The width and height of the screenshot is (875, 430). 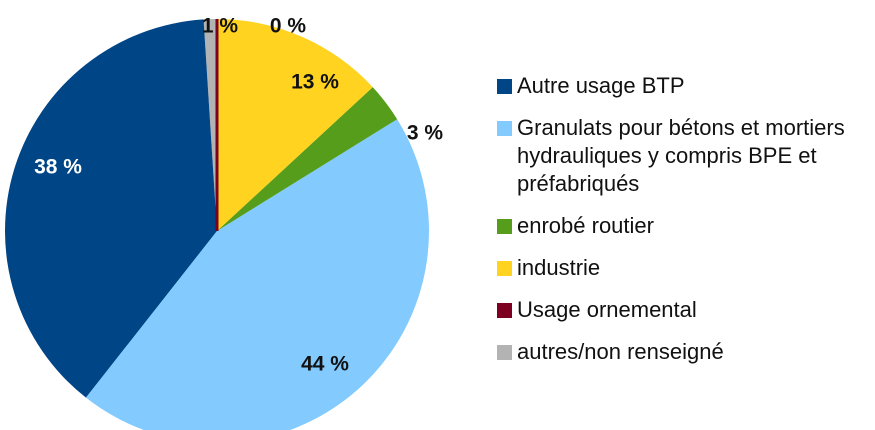 I want to click on legend-item: enrobé routier, so click(x=677, y=226).